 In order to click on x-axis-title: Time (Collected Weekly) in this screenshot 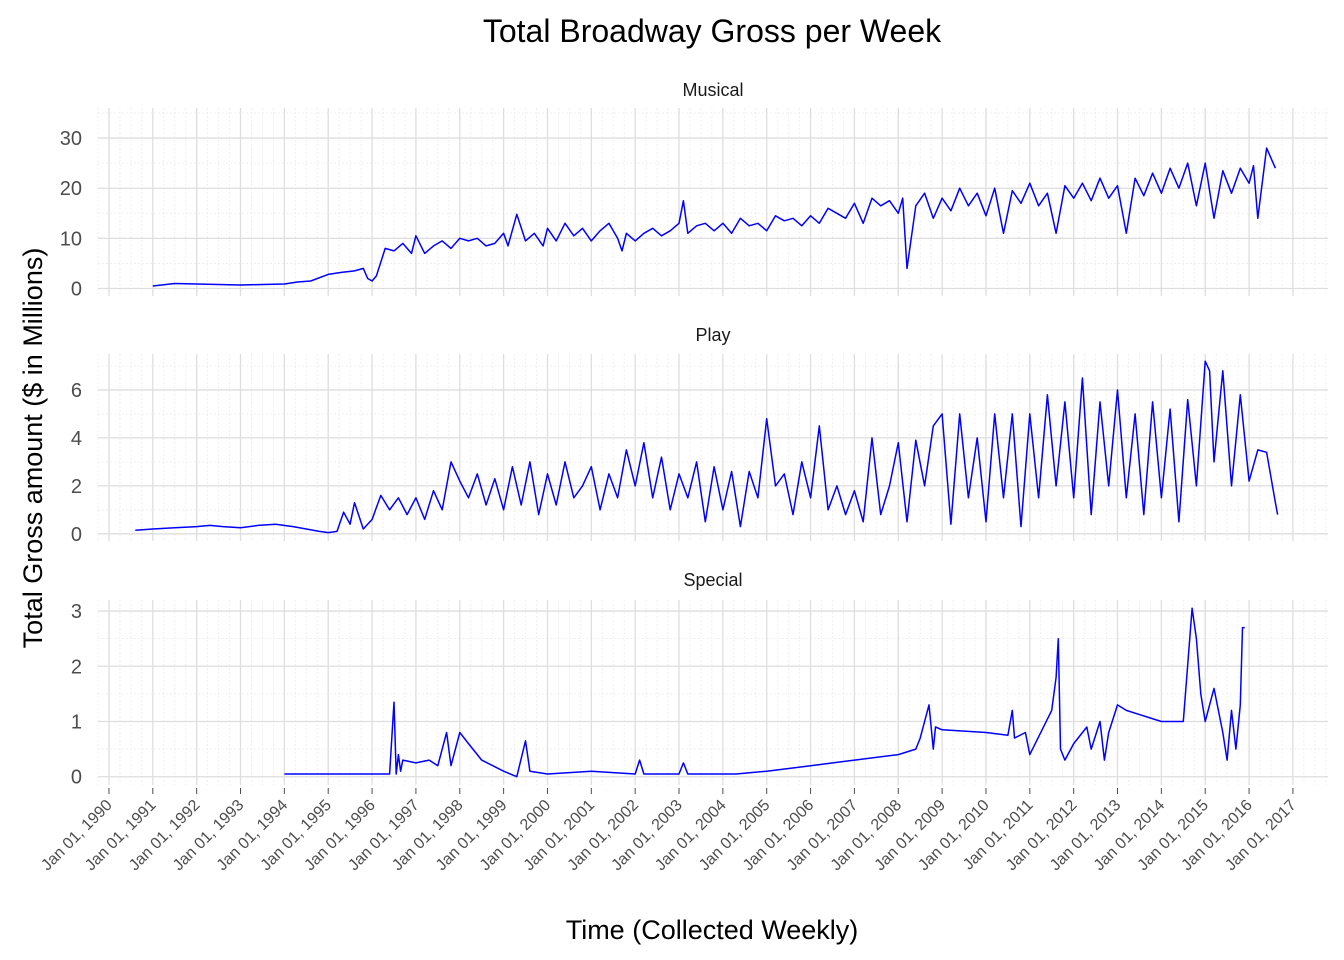, I will do `click(712, 930)`.